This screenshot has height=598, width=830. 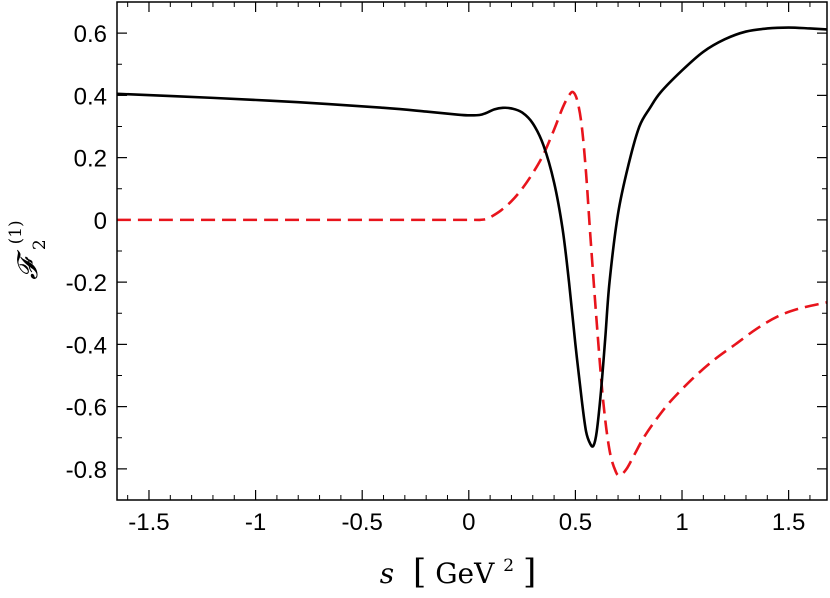 What do you see at coordinates (255, 522) in the screenshot?
I see `x-tick-label: -1` at bounding box center [255, 522].